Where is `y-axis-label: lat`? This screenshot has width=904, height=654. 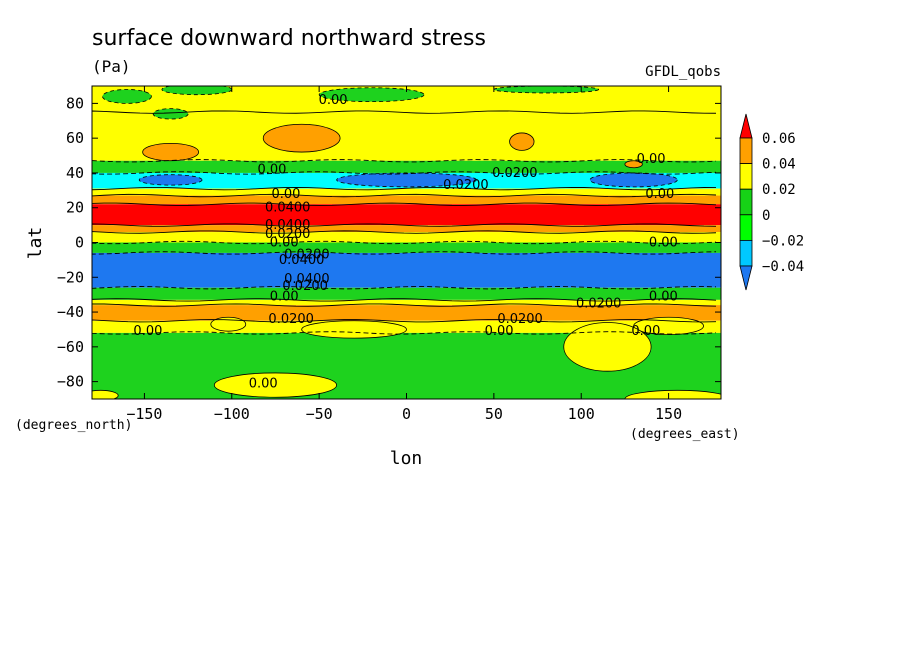 y-axis-label: lat is located at coordinates (35, 243).